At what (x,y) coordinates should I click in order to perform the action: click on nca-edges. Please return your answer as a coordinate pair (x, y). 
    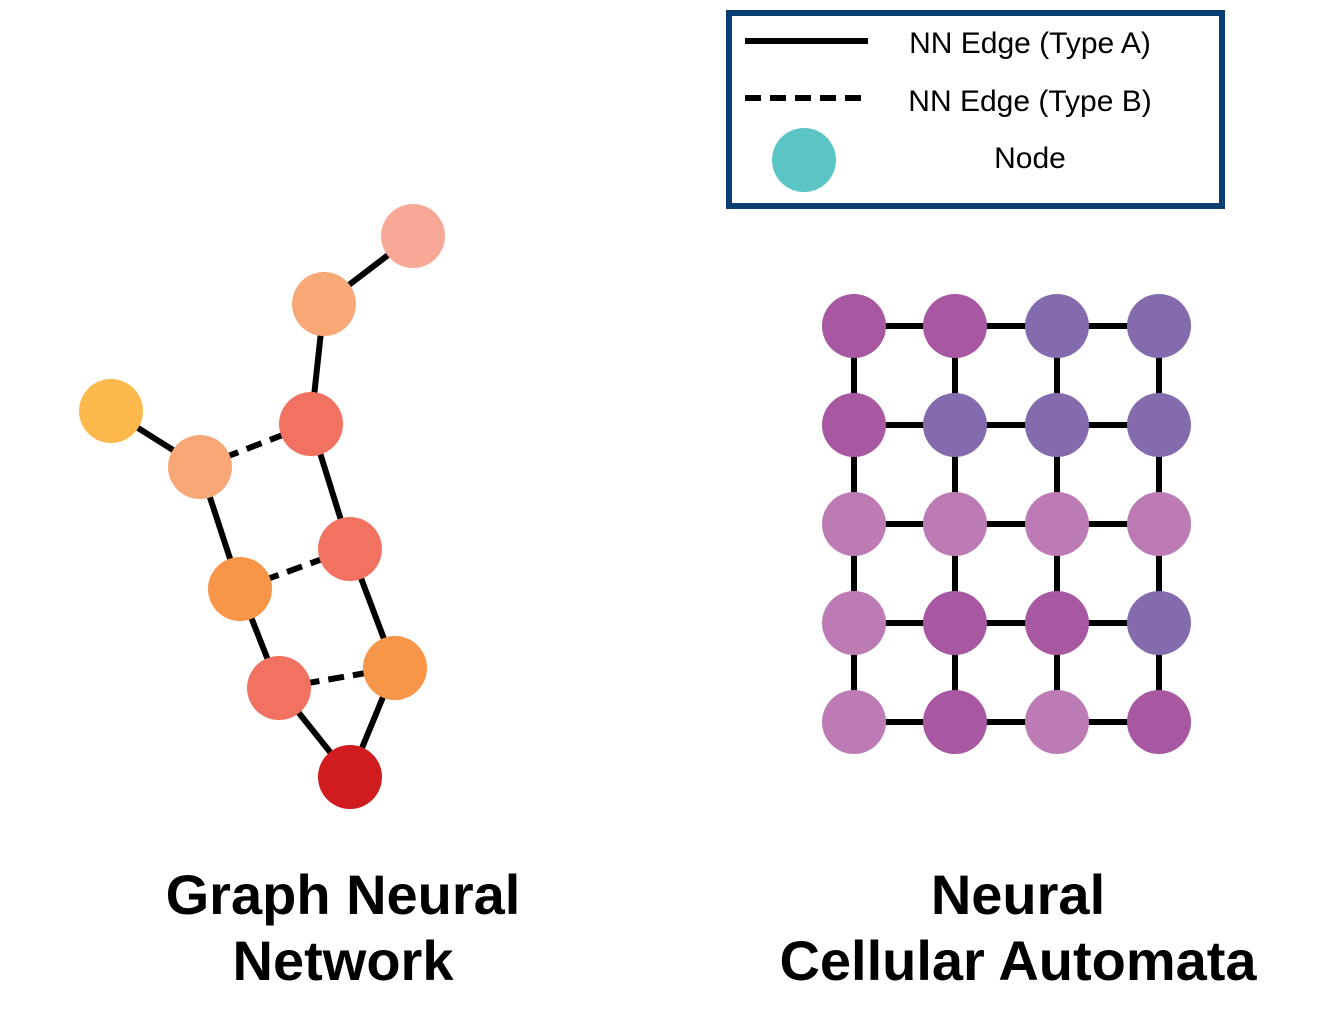
    Looking at the image, I should click on (1006, 524).